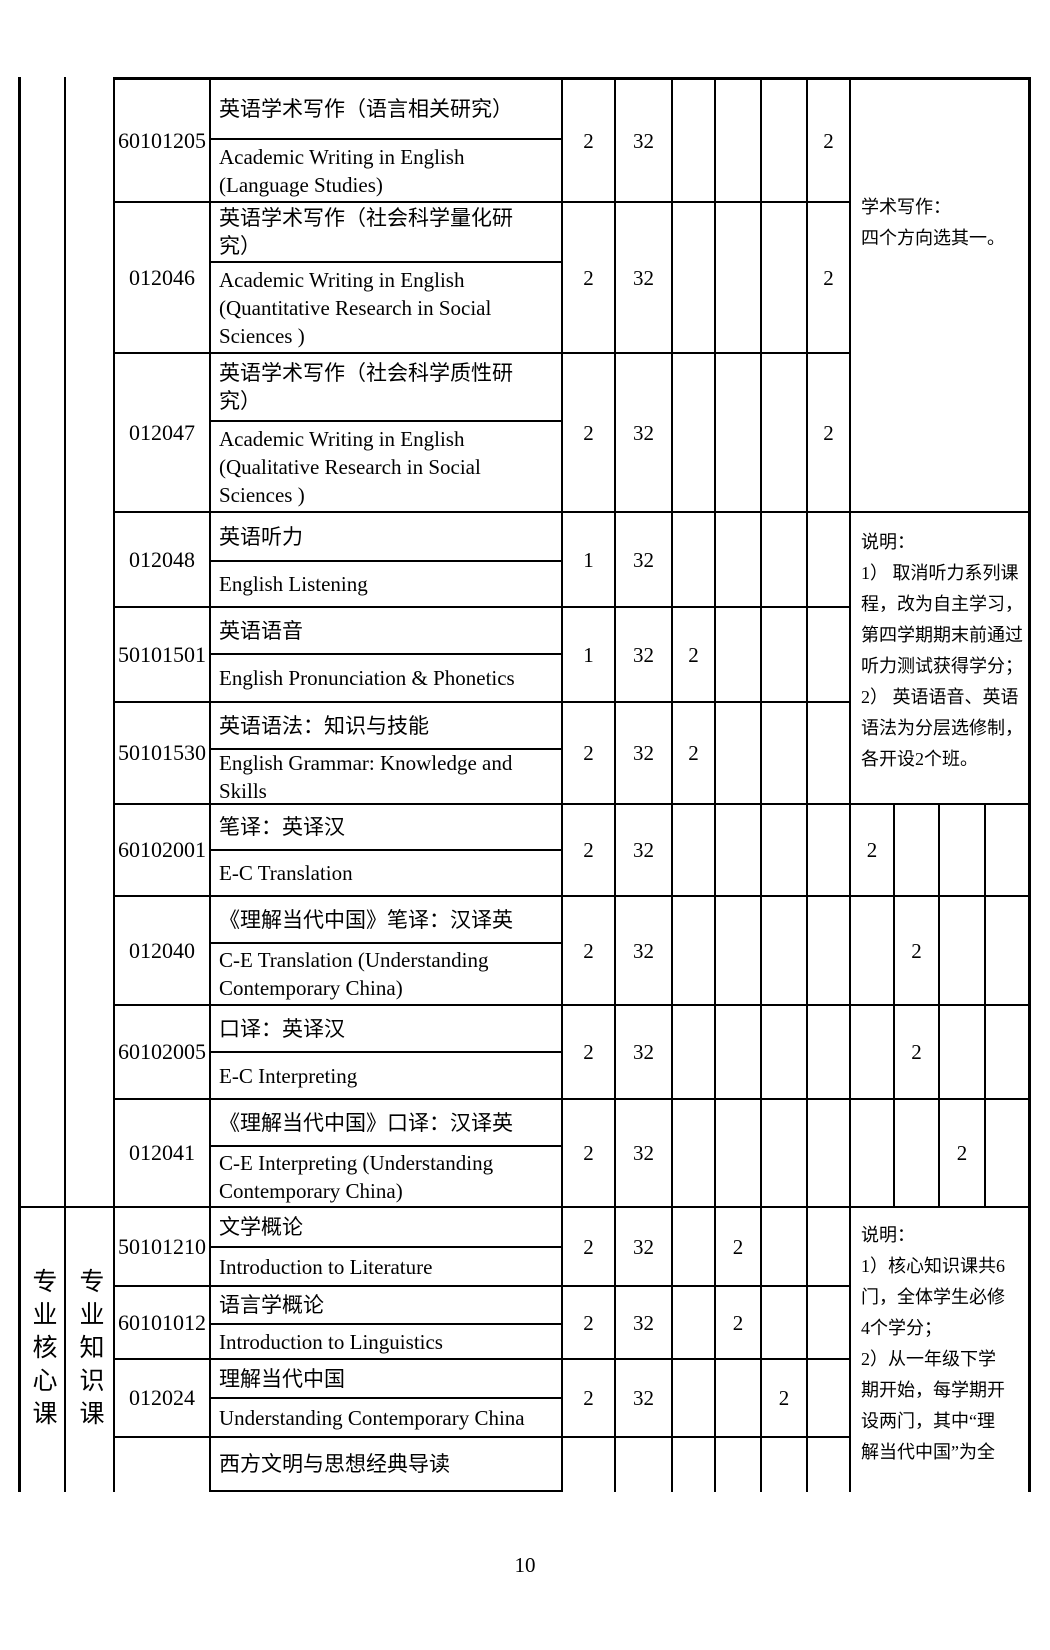  I want to click on course-name-zh: 《理解当代中国》口译：汉译英, so click(387, 1123).